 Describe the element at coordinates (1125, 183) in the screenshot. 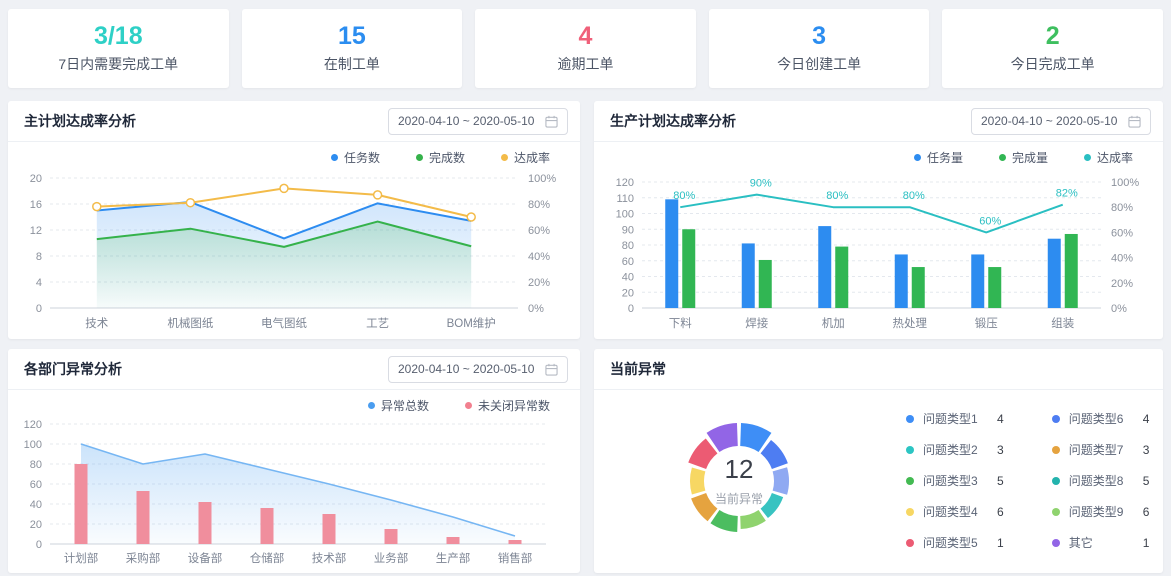

I see `svg-text: 100%` at that location.